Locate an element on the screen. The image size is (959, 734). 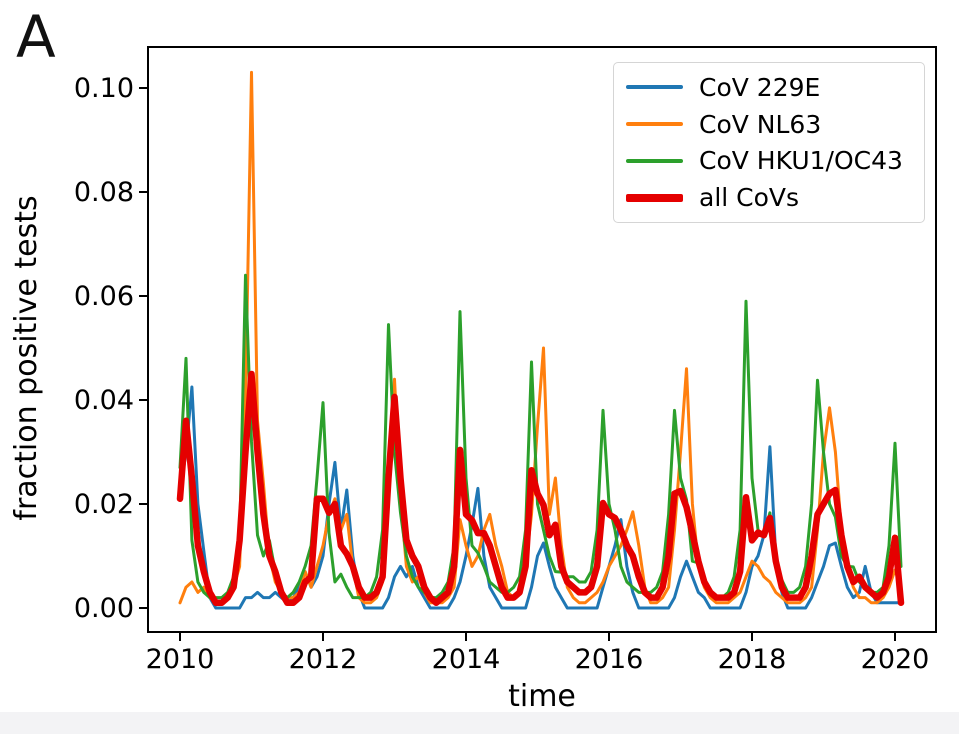
y-tick-label: 0.04 is located at coordinates (104, 400).